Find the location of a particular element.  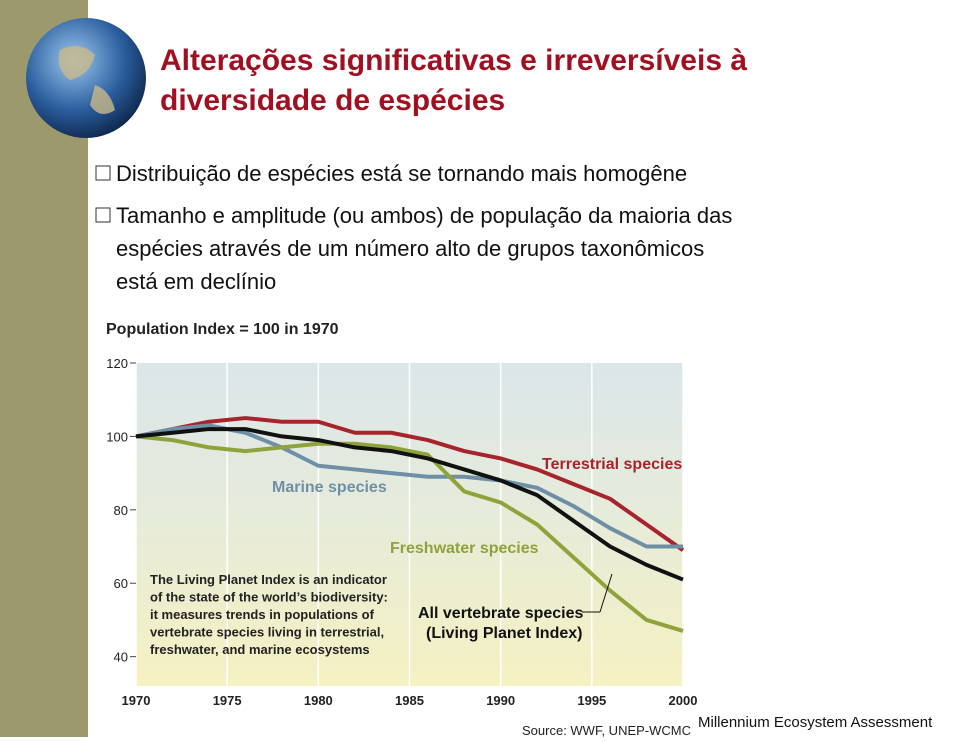

chart-title: Population Index = 100 in 1970 is located at coordinates (222, 329).